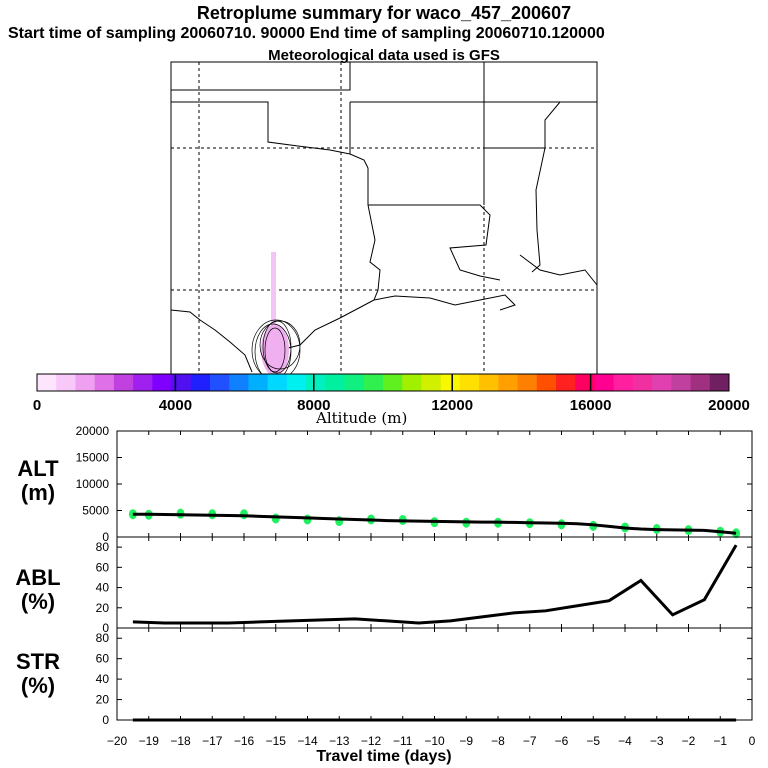 This screenshot has height=768, width=768. What do you see at coordinates (384, 55) in the screenshot?
I see `met-data-line: Meteorological data used is GFS` at bounding box center [384, 55].